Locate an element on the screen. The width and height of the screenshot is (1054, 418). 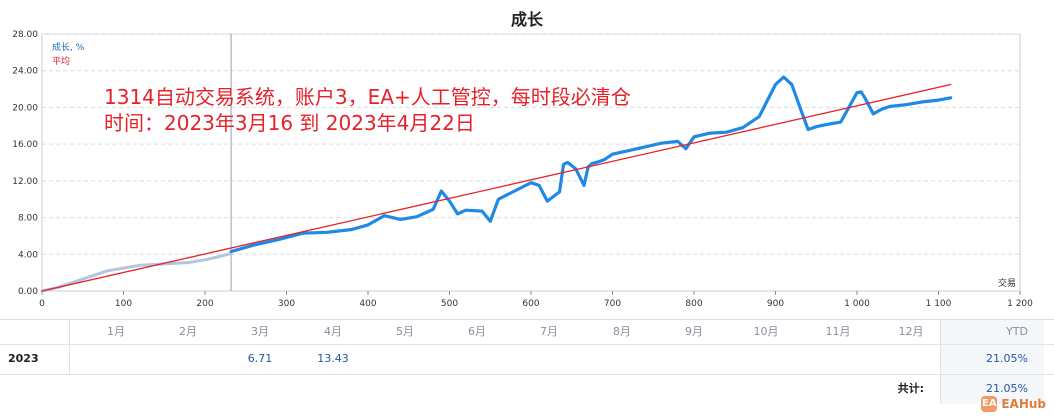
x-tick-label: 300 is located at coordinates (286, 304).